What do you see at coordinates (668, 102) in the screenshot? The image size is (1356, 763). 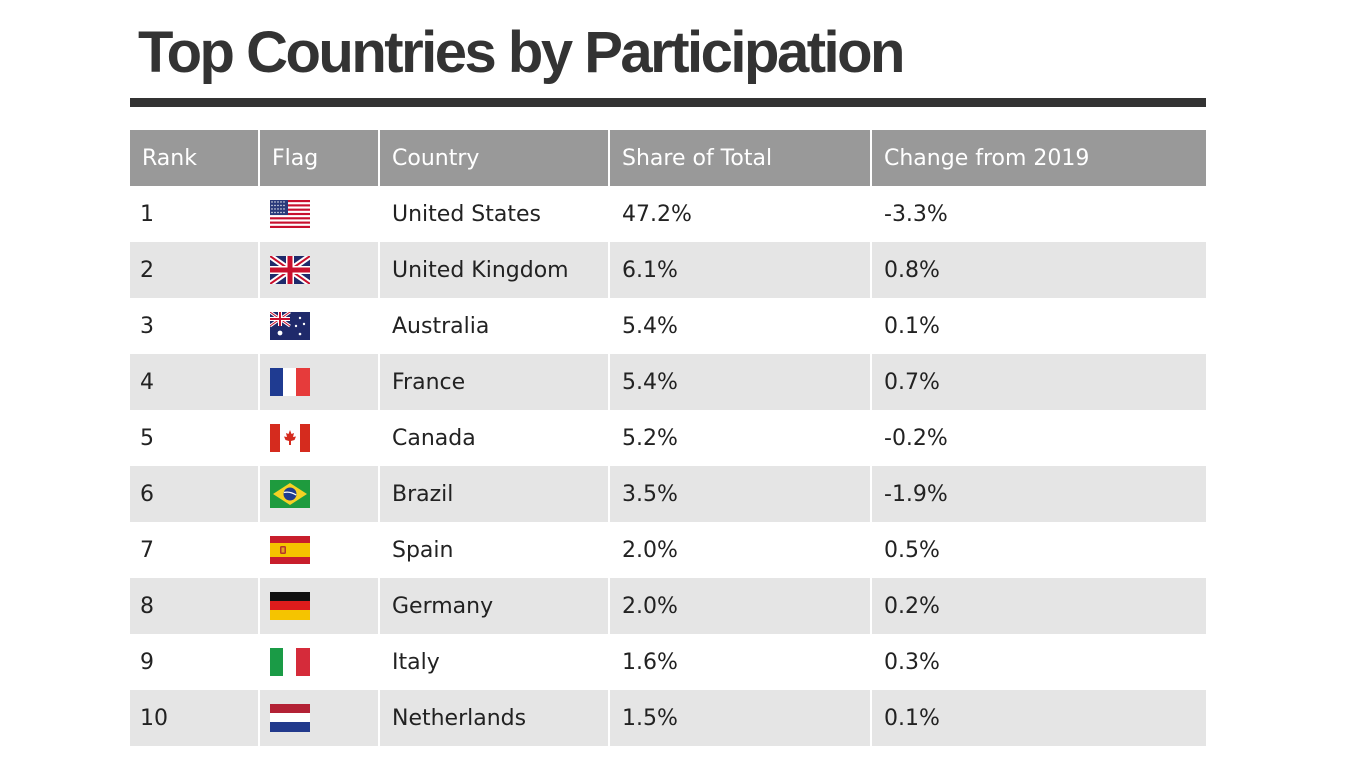 I see `title-divider` at bounding box center [668, 102].